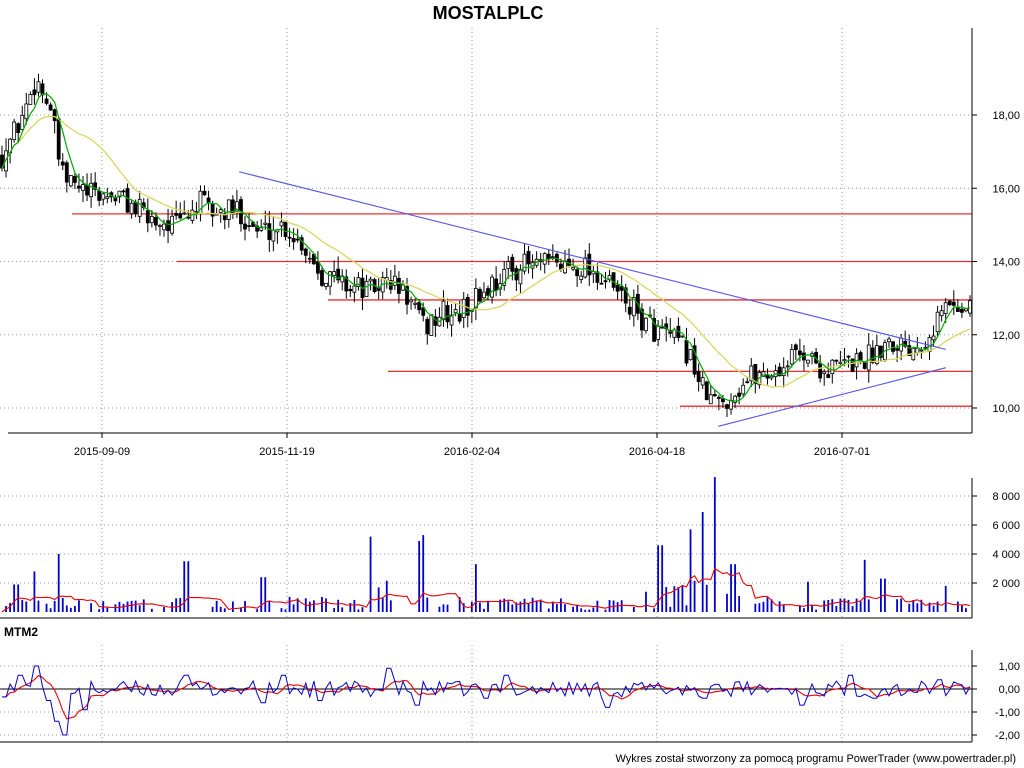 This screenshot has width=1024, height=768. I want to click on price-x-tick-label: 2016-04-18, so click(657, 452).